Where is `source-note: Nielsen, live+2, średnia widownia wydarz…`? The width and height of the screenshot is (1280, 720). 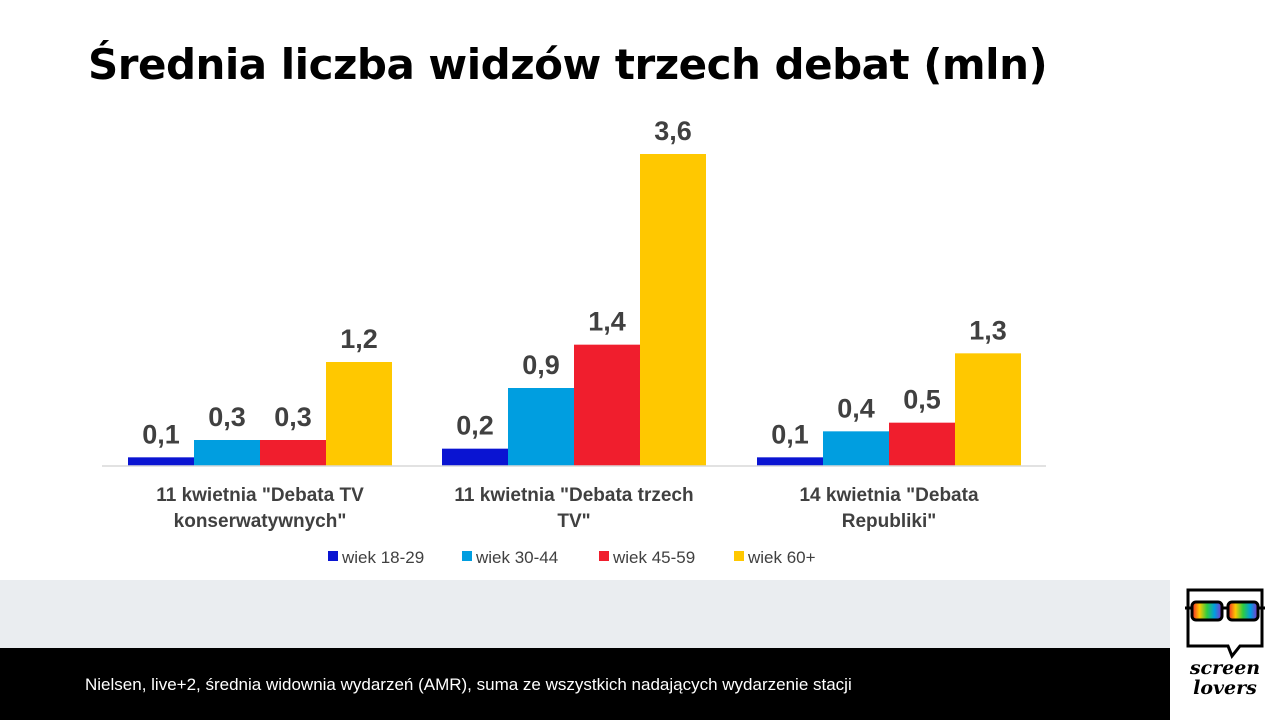 source-note: Nielsen, live+2, średnia widownia wydarz… is located at coordinates (468, 684).